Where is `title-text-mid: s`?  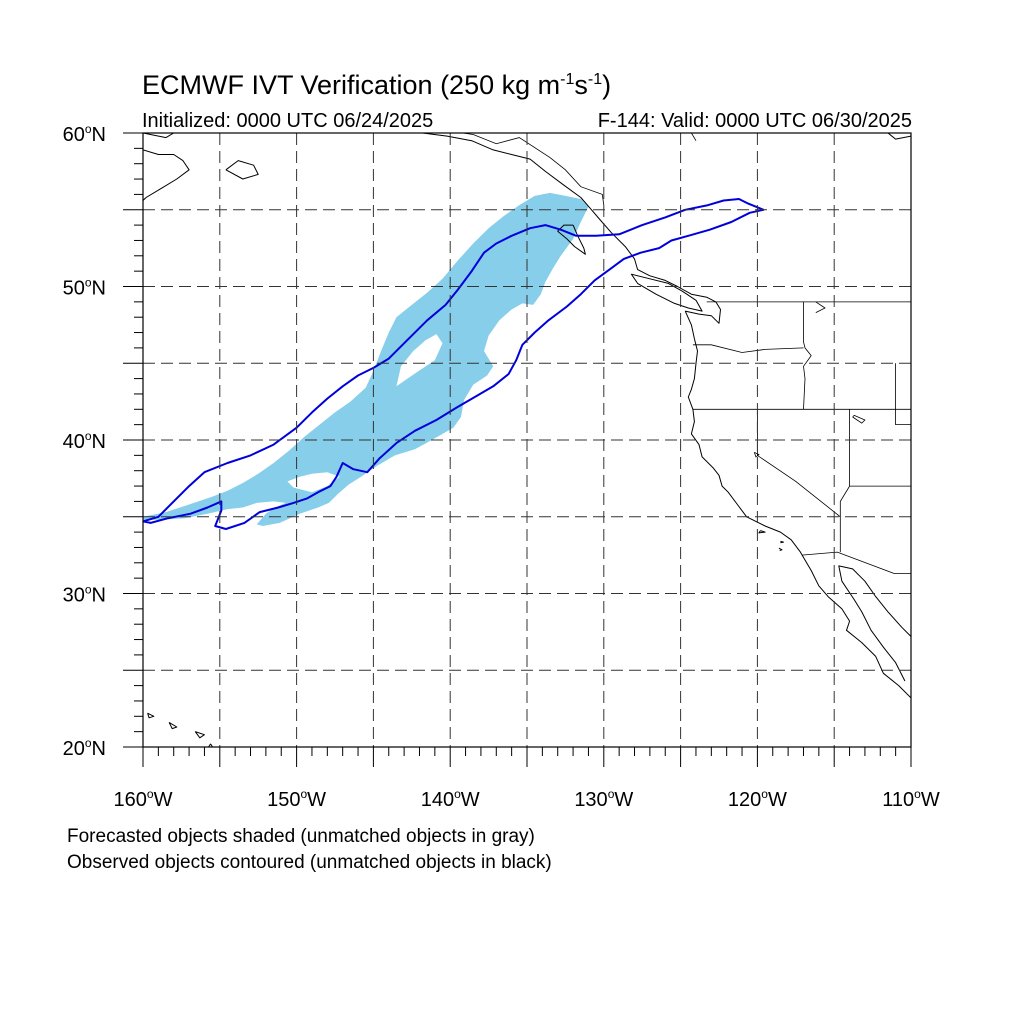 title-text-mid: s is located at coordinates (581, 85).